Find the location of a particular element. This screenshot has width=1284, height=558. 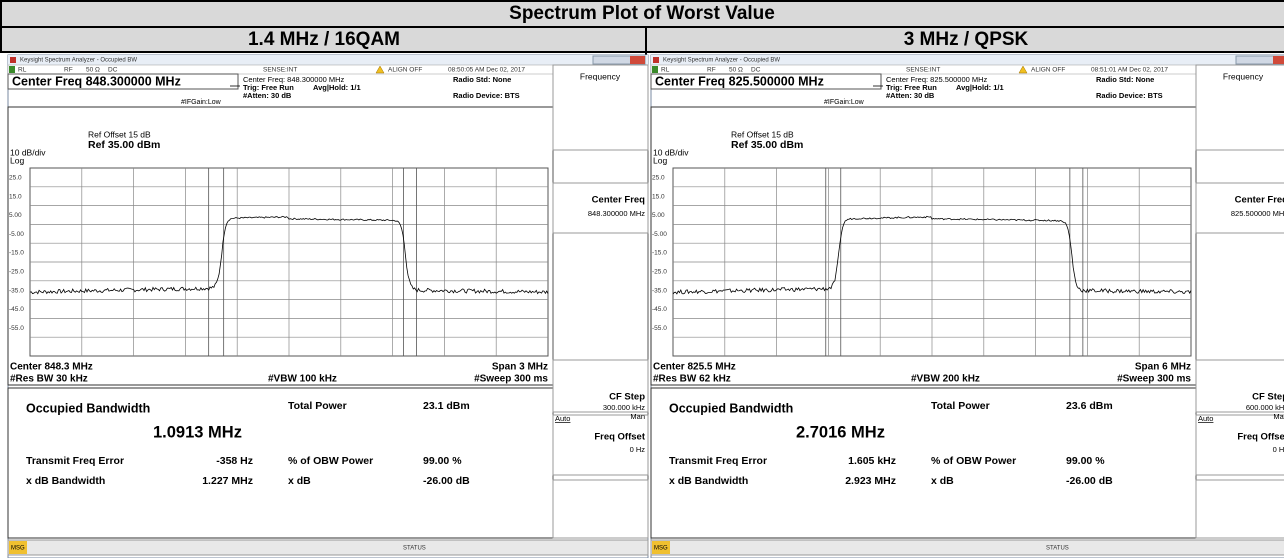

subtitle-row is located at coordinates (642, 39).